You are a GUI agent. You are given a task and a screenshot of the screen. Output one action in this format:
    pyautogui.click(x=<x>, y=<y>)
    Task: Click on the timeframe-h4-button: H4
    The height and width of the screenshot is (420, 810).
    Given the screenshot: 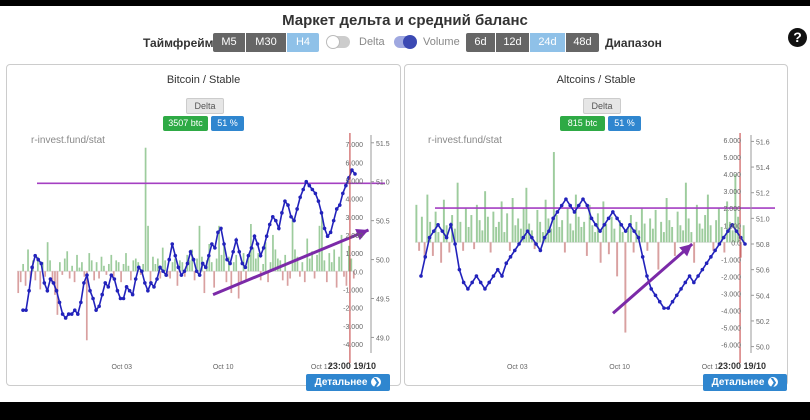 What is the action you would take?
    pyautogui.click(x=303, y=42)
    